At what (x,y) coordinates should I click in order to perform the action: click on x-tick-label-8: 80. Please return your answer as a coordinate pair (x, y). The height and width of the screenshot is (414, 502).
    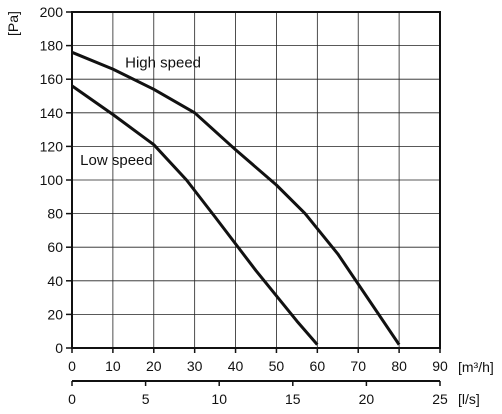
    Looking at the image, I should click on (399, 366).